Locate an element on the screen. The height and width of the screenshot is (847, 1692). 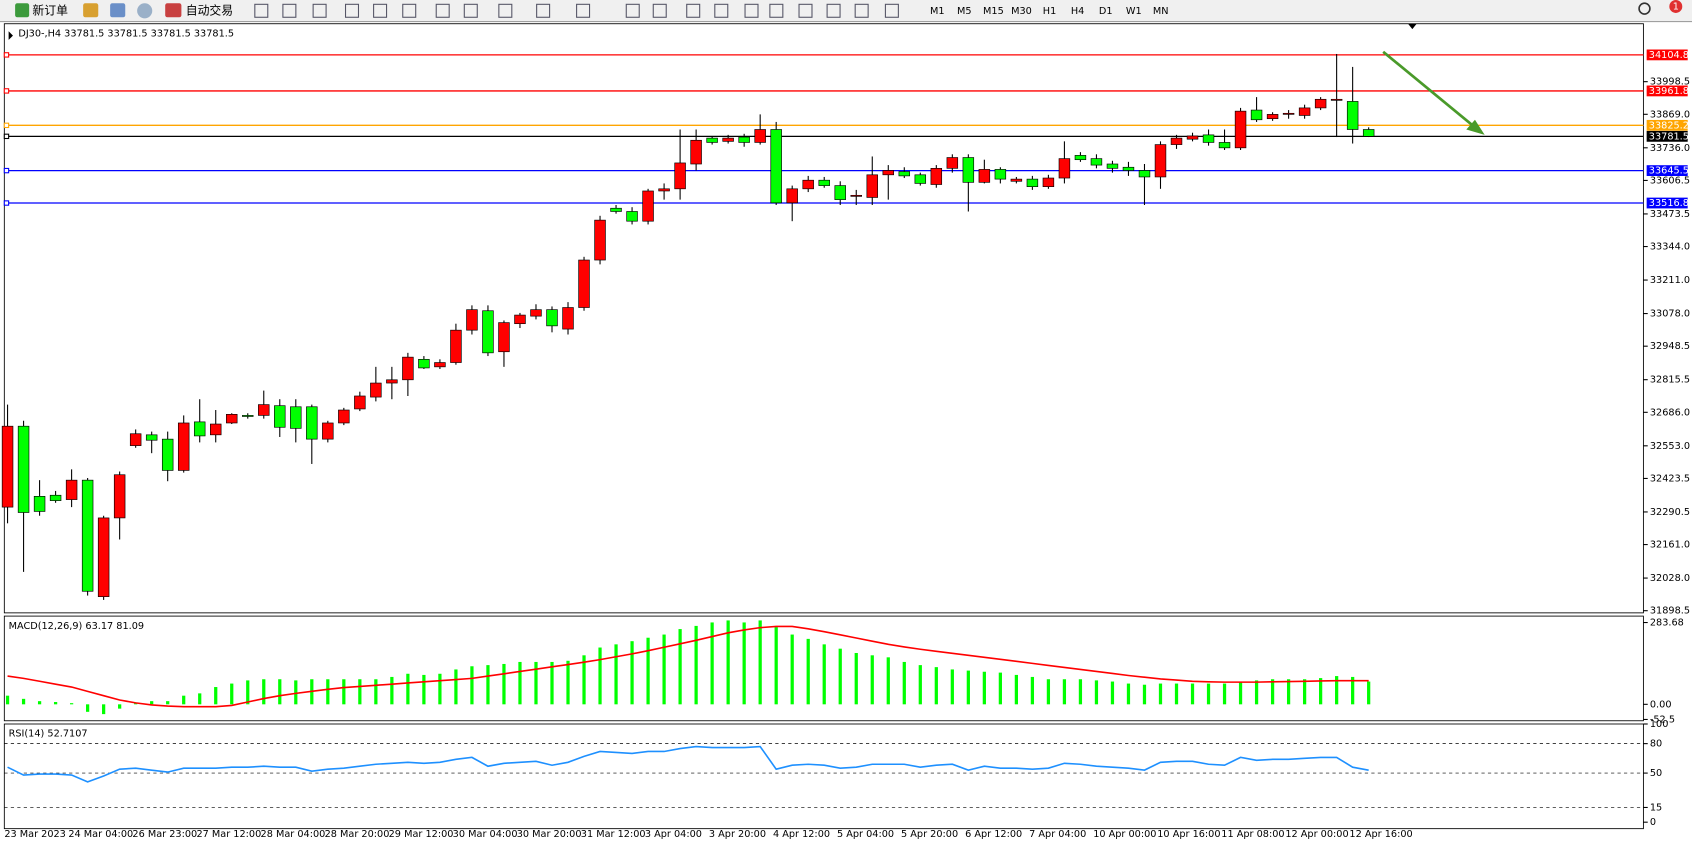
tool-icons is located at coordinates (576, 10).